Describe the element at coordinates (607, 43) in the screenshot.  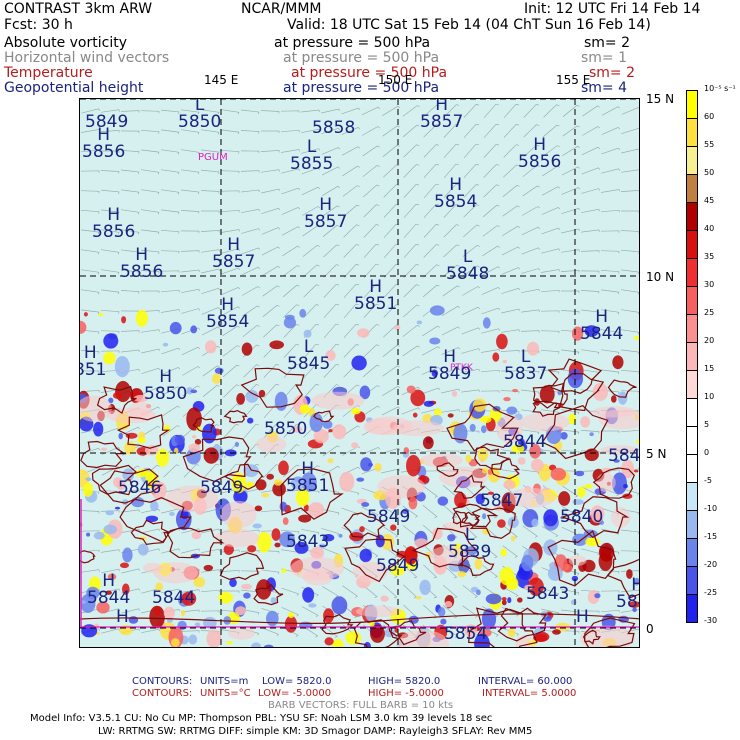
I see `field-sm-vorticity: sm= 2` at that location.